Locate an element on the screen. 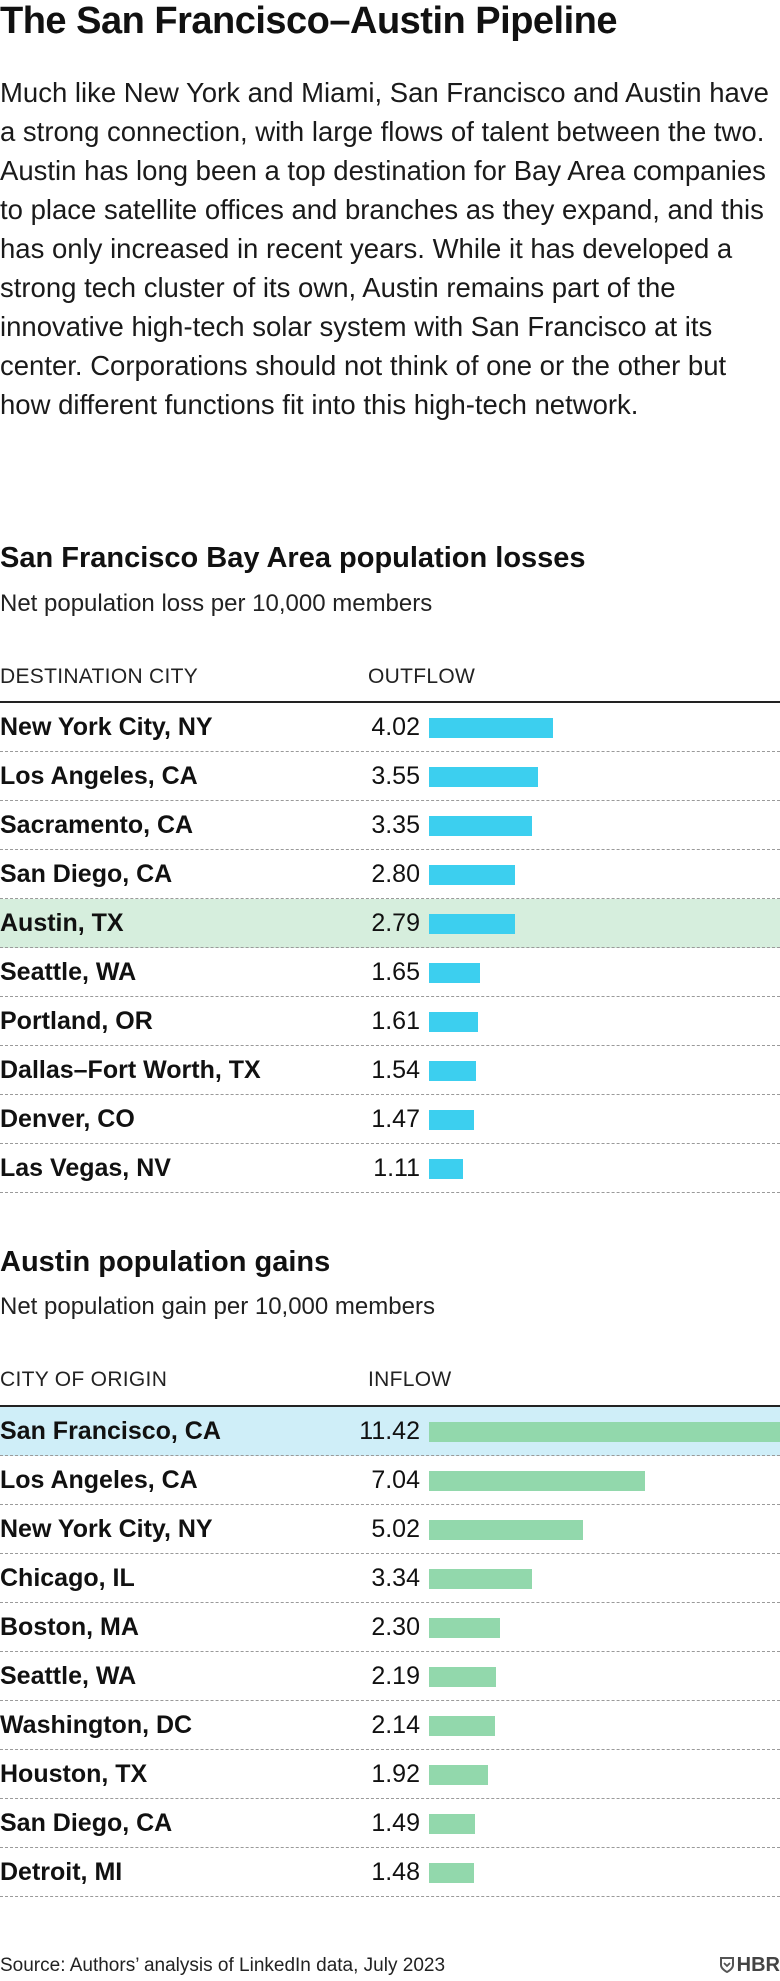 The height and width of the screenshot is (1981, 780). gains-category-header: CITY OF ORIGIN is located at coordinates (84, 1379).